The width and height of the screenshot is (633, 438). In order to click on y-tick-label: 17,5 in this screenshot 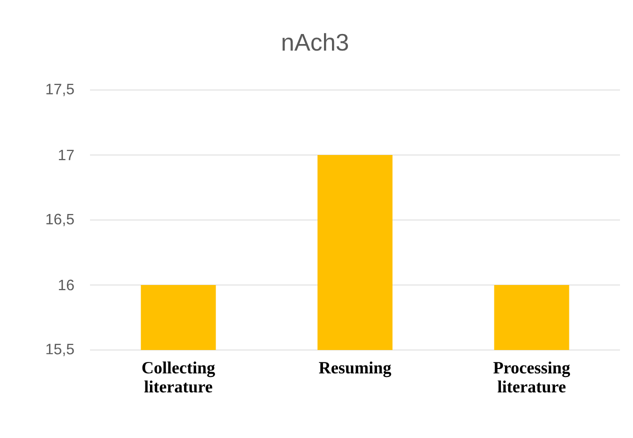, I will do `click(60, 90)`.